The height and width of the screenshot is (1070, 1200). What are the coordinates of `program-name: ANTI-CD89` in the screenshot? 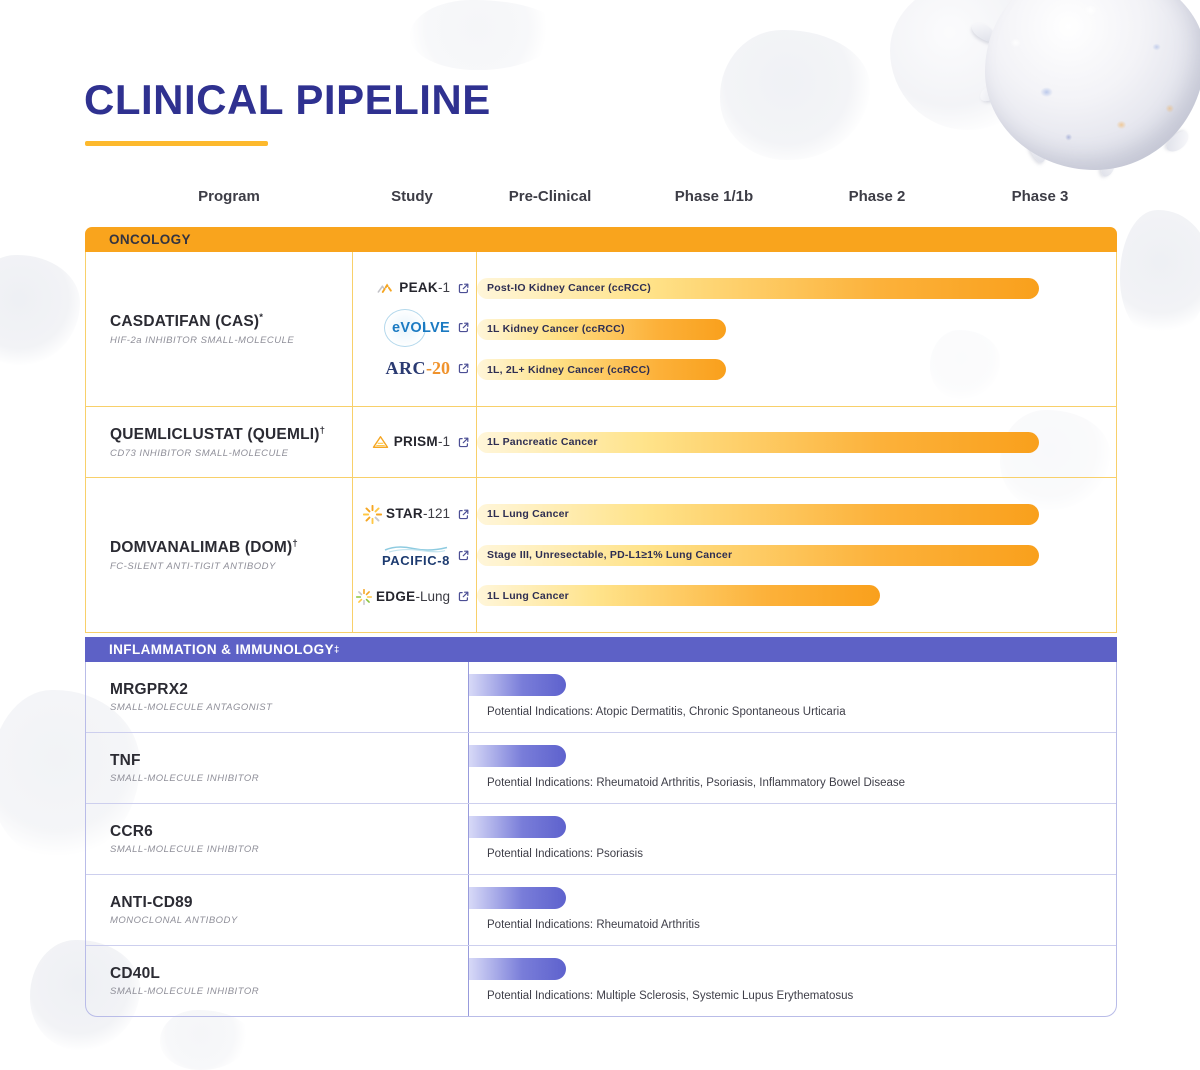 It's located at (151, 902).